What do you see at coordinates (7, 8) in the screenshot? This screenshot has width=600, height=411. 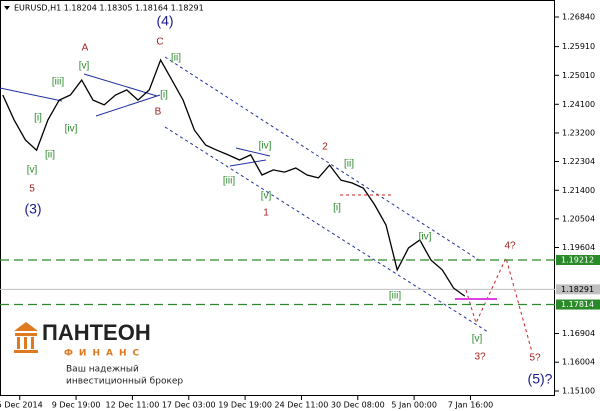 I see `title-icon` at bounding box center [7, 8].